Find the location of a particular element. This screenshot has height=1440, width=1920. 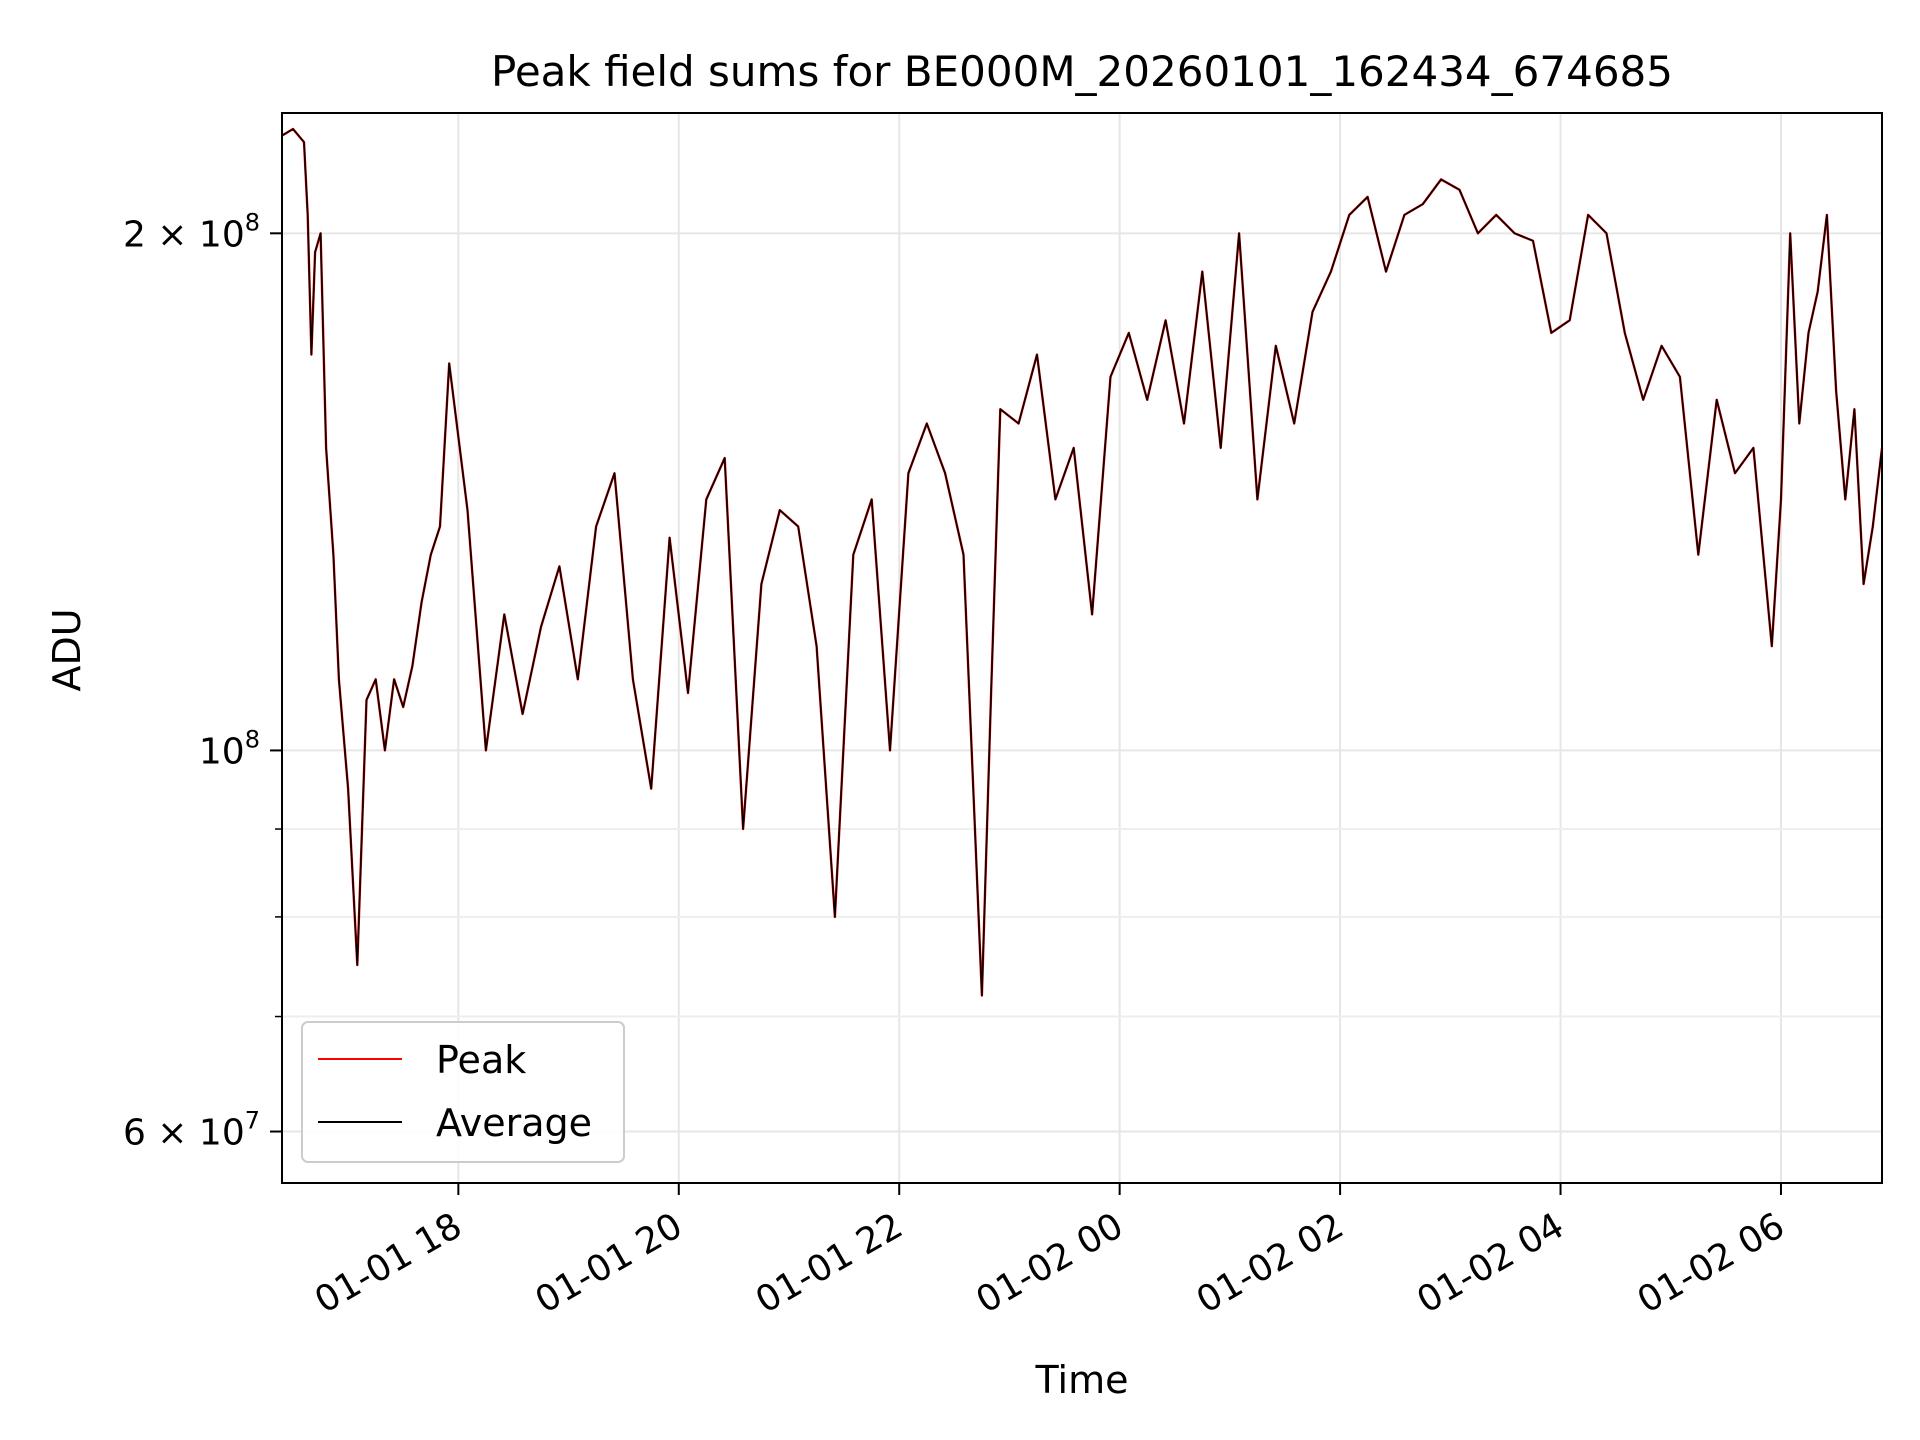

legend-label-average: Average is located at coordinates (514, 1123).